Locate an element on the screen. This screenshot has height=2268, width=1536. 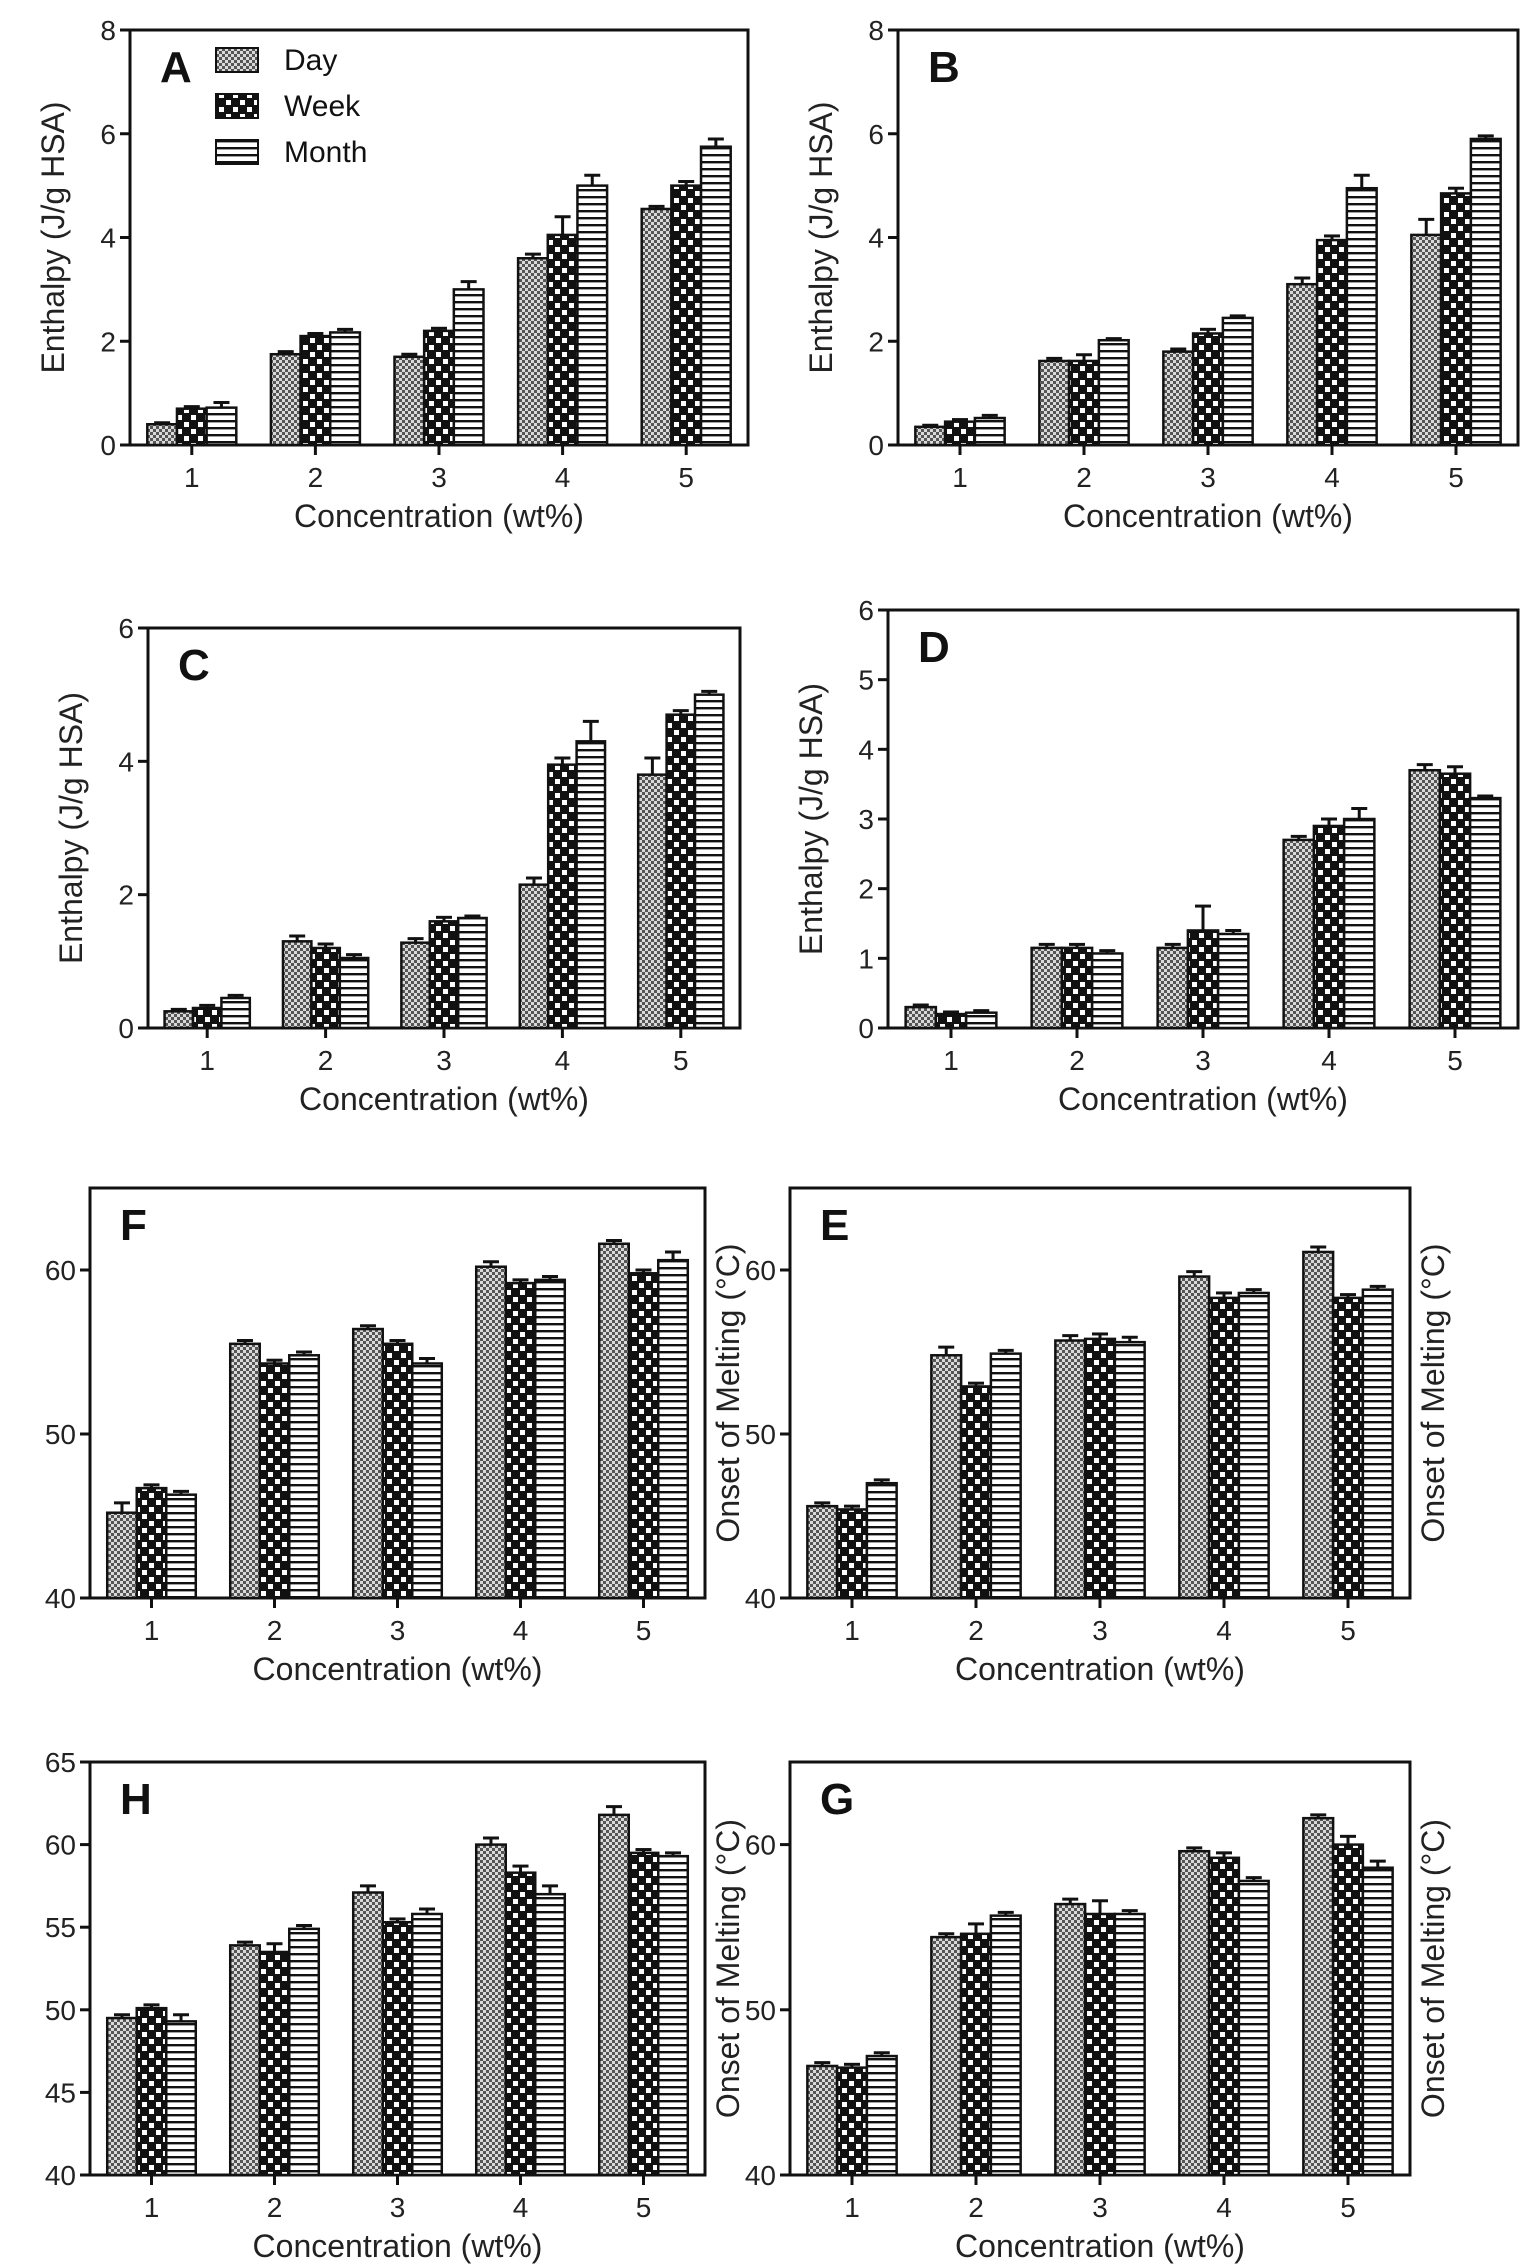
panel-letter: B is located at coordinates (944, 67).